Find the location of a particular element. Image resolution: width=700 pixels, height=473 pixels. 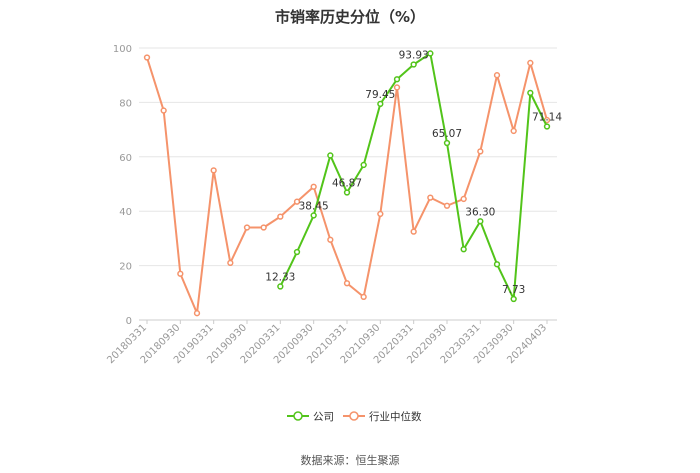

y-tick-label: 100 is located at coordinates (122, 49).